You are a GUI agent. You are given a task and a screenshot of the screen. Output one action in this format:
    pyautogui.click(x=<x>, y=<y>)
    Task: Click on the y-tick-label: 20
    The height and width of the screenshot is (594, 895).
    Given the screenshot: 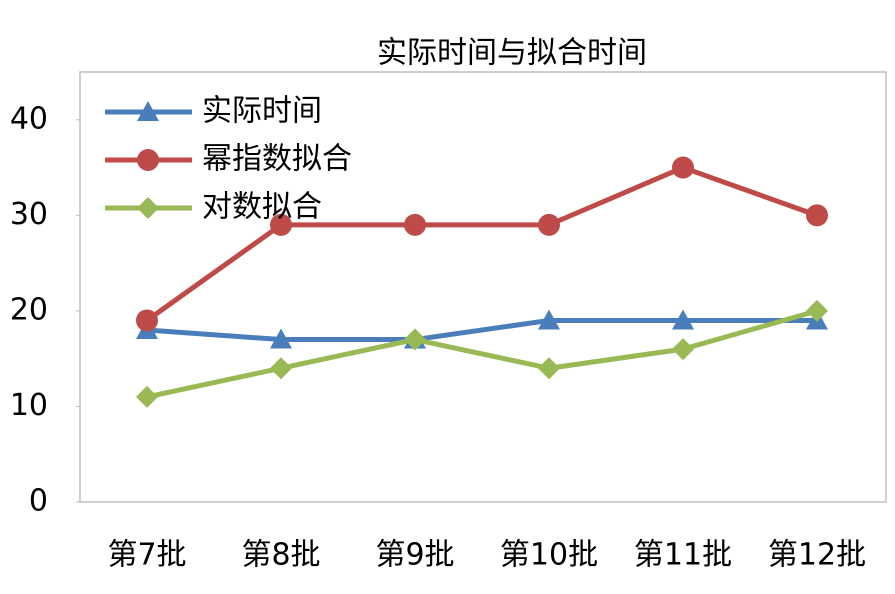 What is the action you would take?
    pyautogui.click(x=29, y=309)
    